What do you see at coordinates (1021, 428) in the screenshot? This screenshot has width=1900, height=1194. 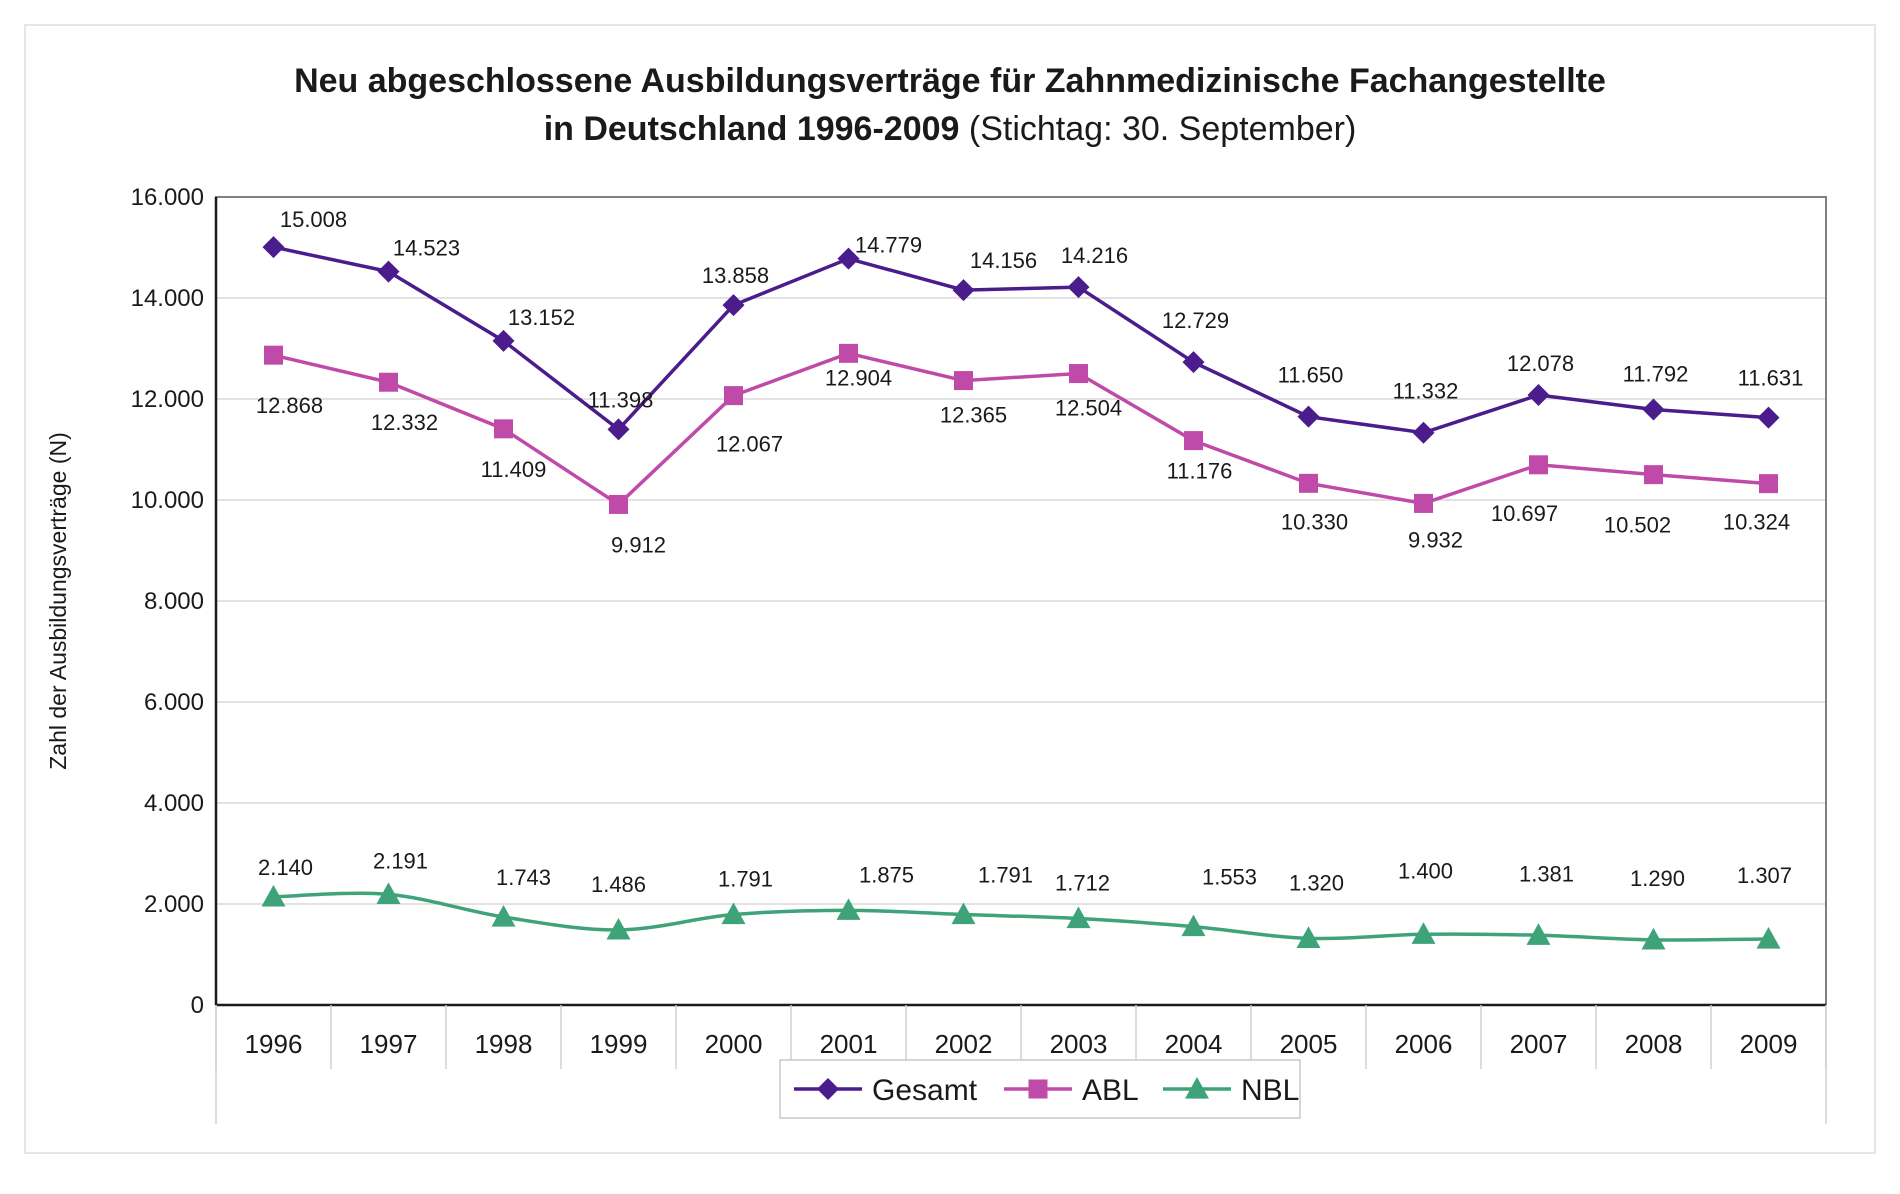 I see `series-abl` at bounding box center [1021, 428].